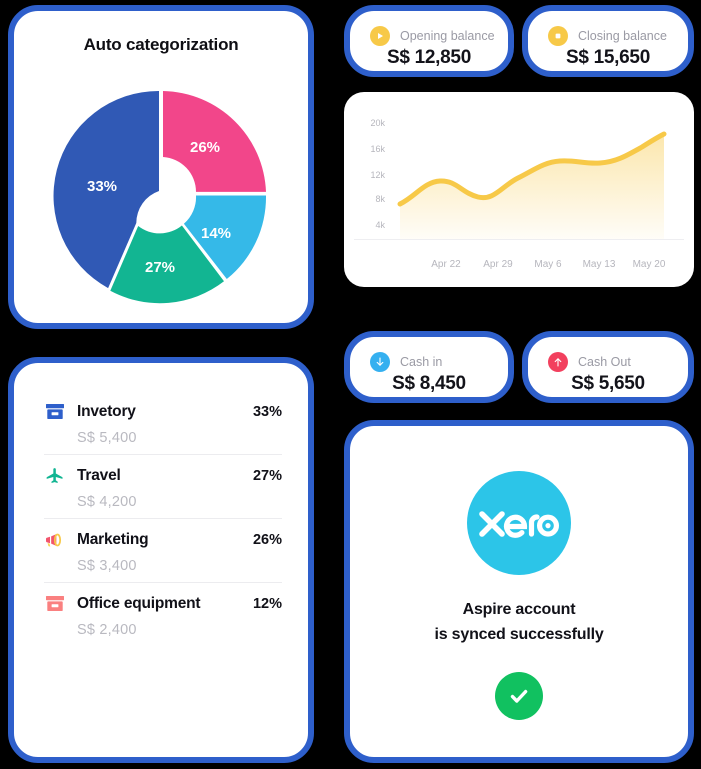 The image size is (701, 769). Describe the element at coordinates (380, 362) in the screenshot. I see `arrow-down-circle-icon` at that location.